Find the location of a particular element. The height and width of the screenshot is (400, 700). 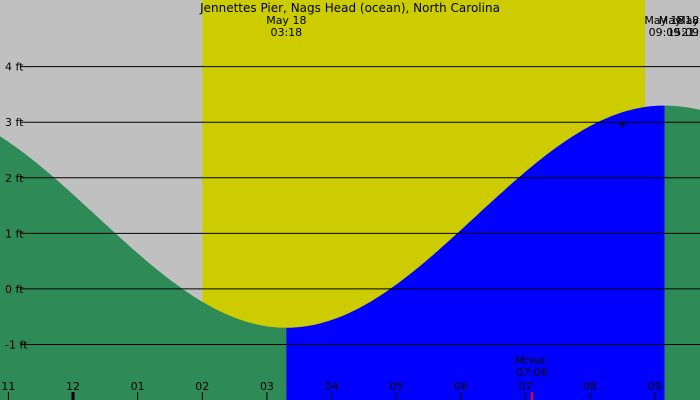

x-tick-label: 06 is located at coordinates (461, 386).